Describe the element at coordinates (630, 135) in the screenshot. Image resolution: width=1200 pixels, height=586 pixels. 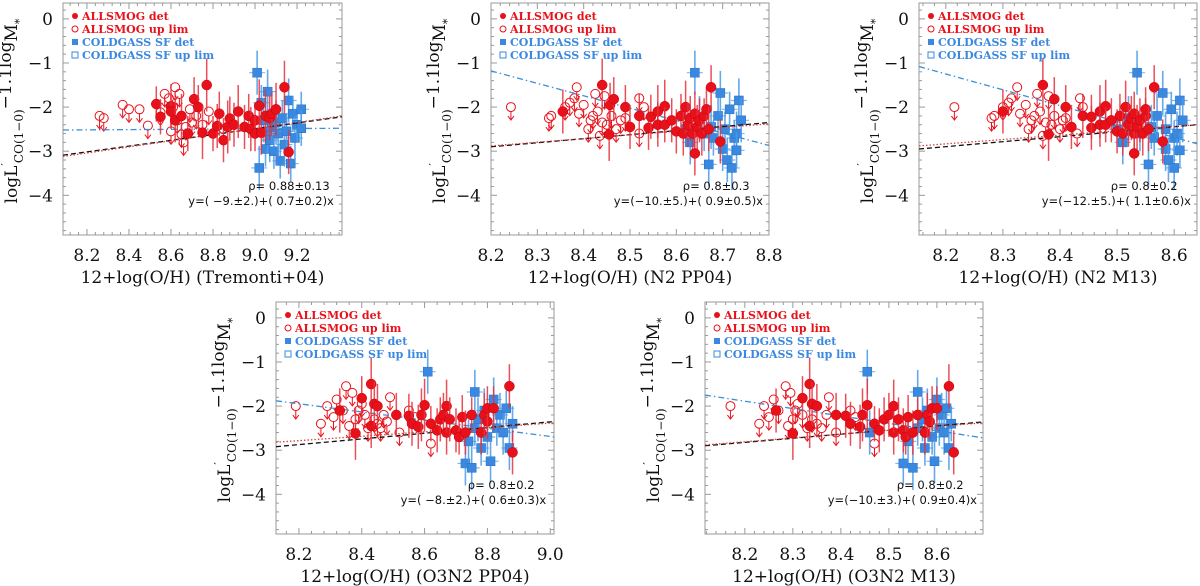
I see `allsmog-fit-line` at that location.